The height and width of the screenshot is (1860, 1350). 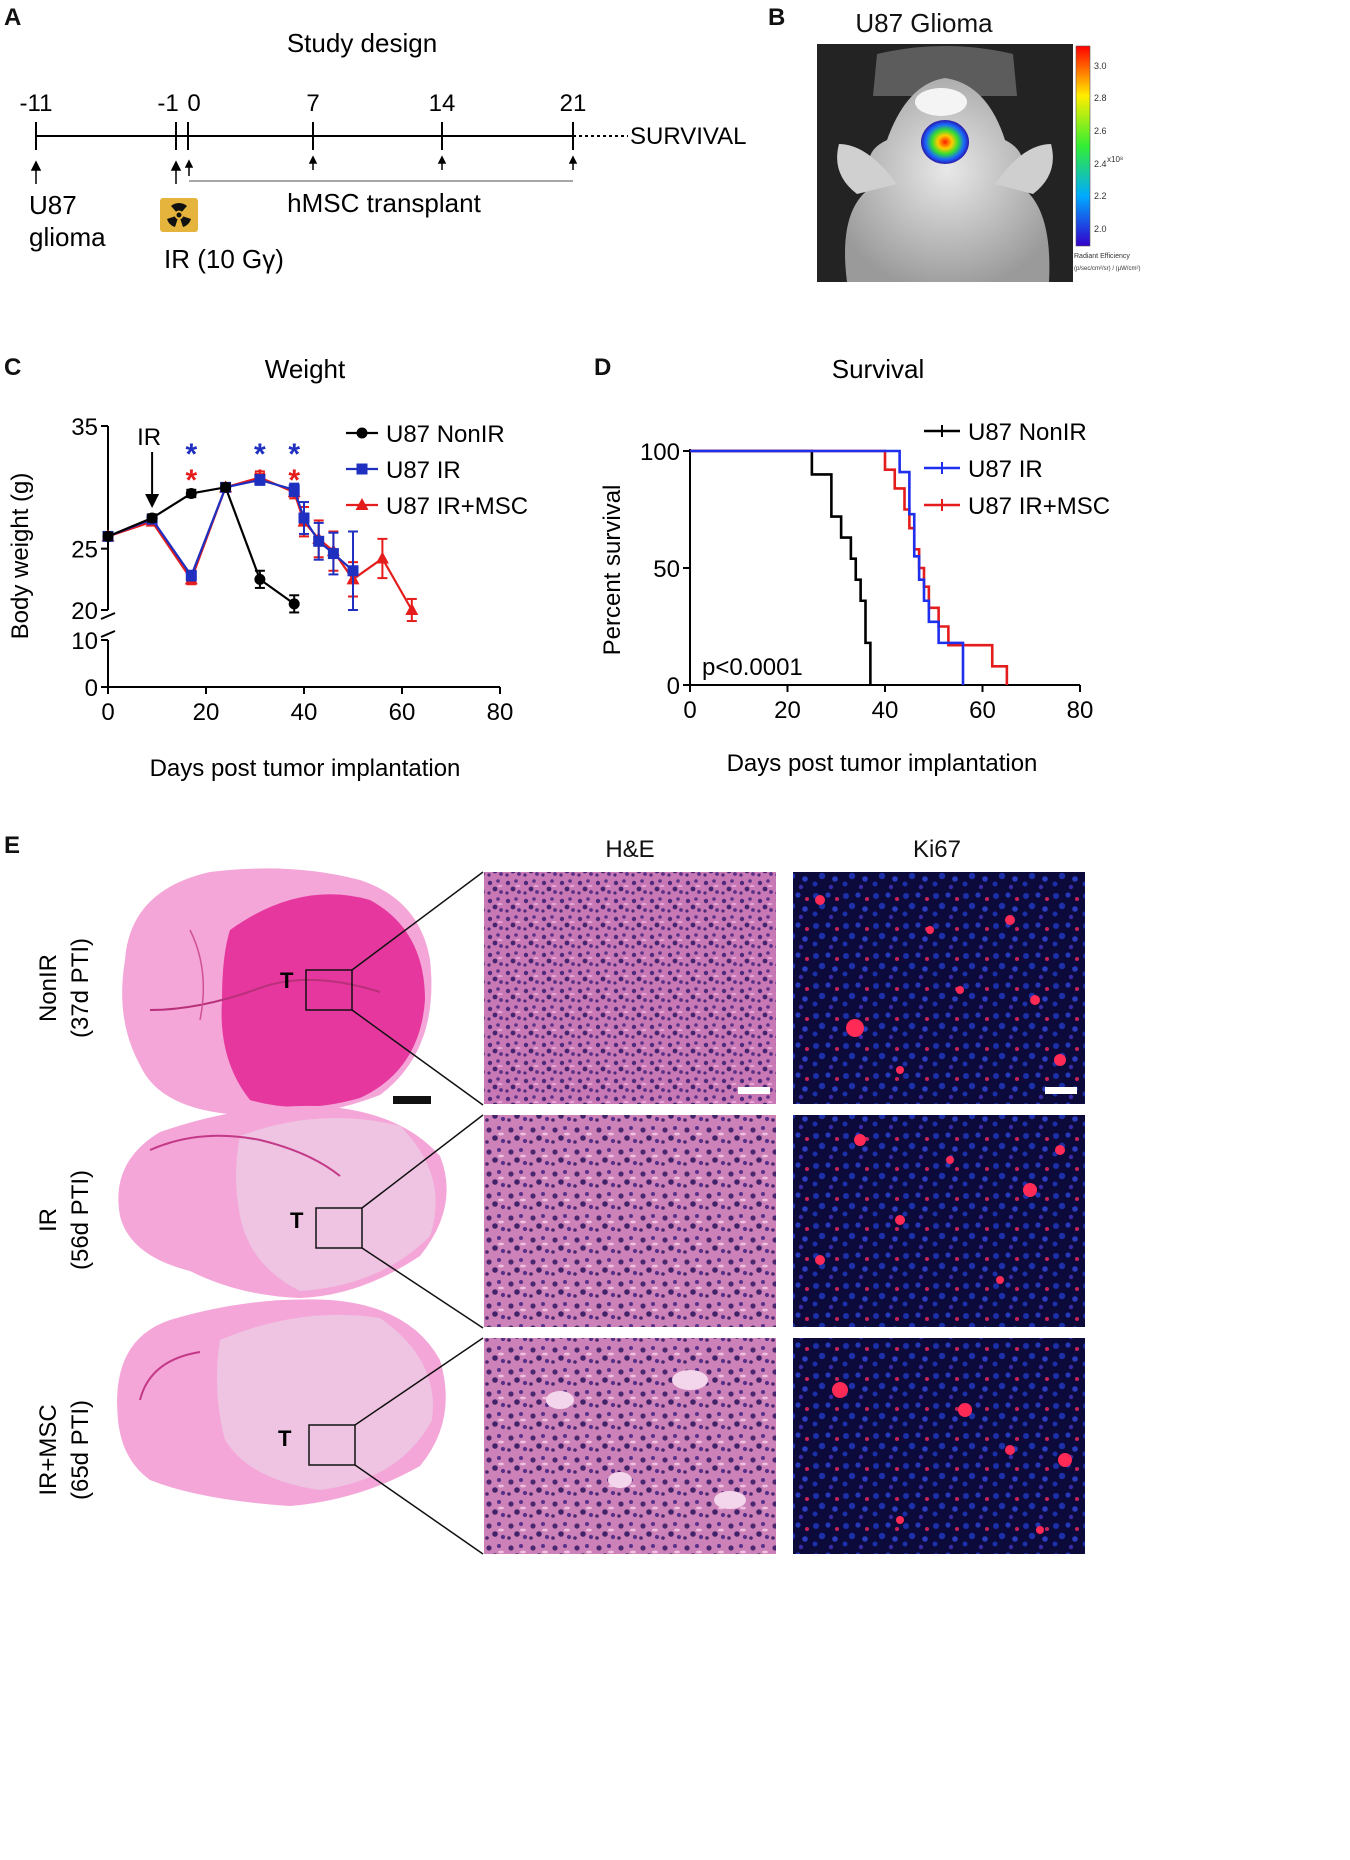 What do you see at coordinates (80, 1220) in the screenshot?
I see `row-label-line2: (56d PTI)` at bounding box center [80, 1220].